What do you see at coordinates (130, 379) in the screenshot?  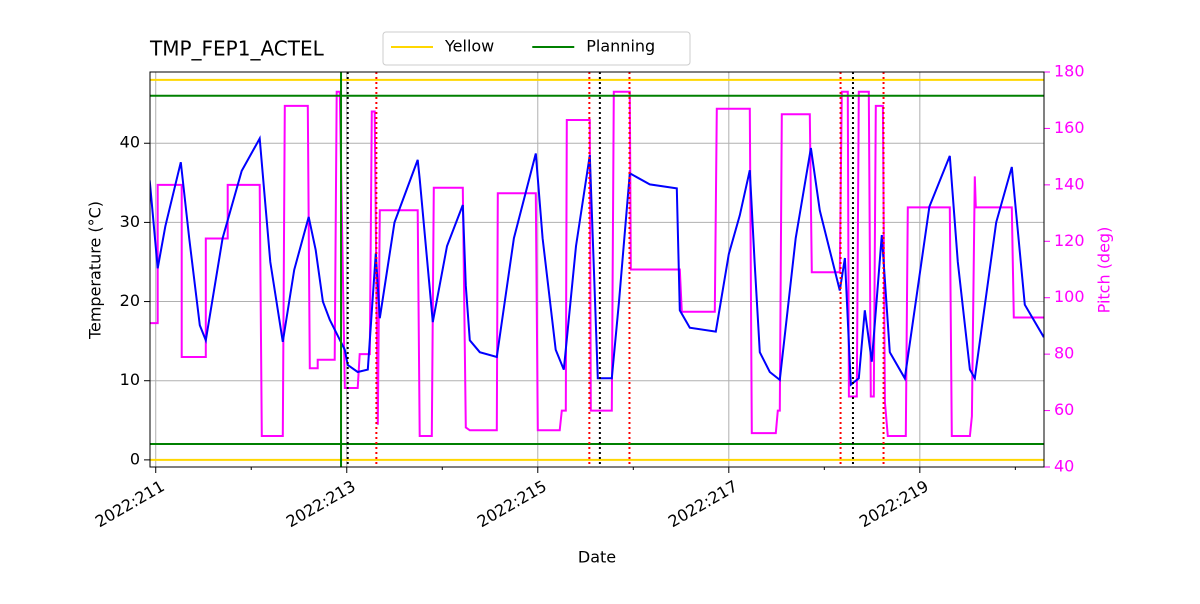 I see `y-tick-label: 10` at bounding box center [130, 379].